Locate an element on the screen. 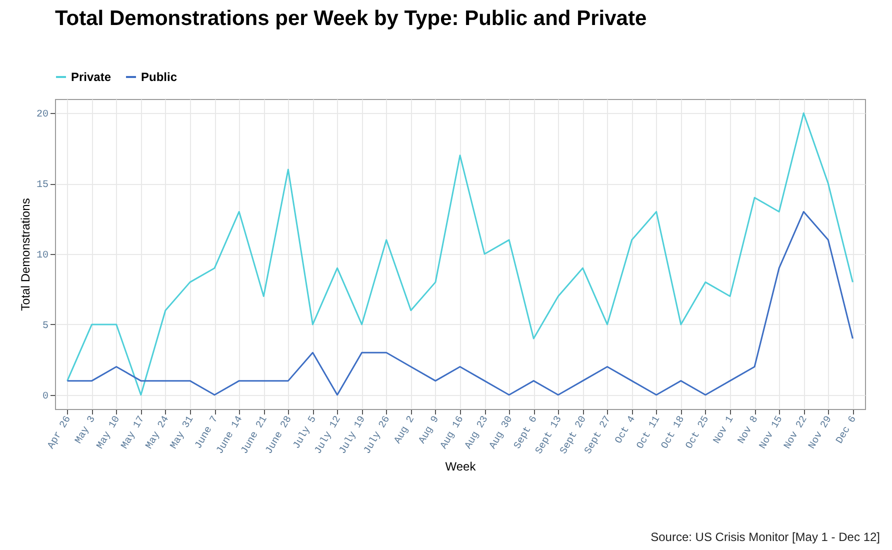 Image resolution: width=892 pixels, height=550 pixels. x-tick-label: Nov 29 is located at coordinates (821, 433).